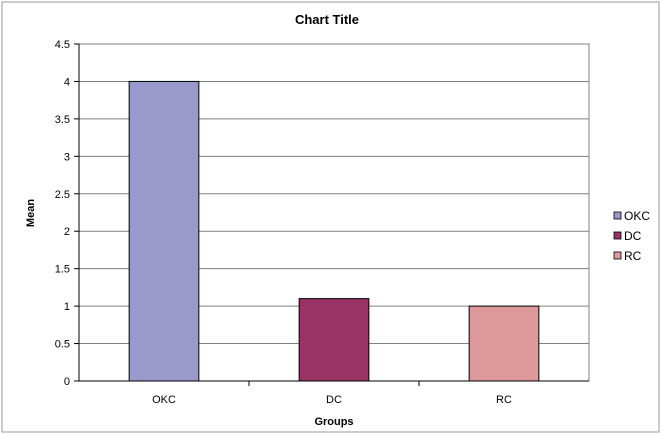  I want to click on y-tick-label: 1.5, so click(62, 270).